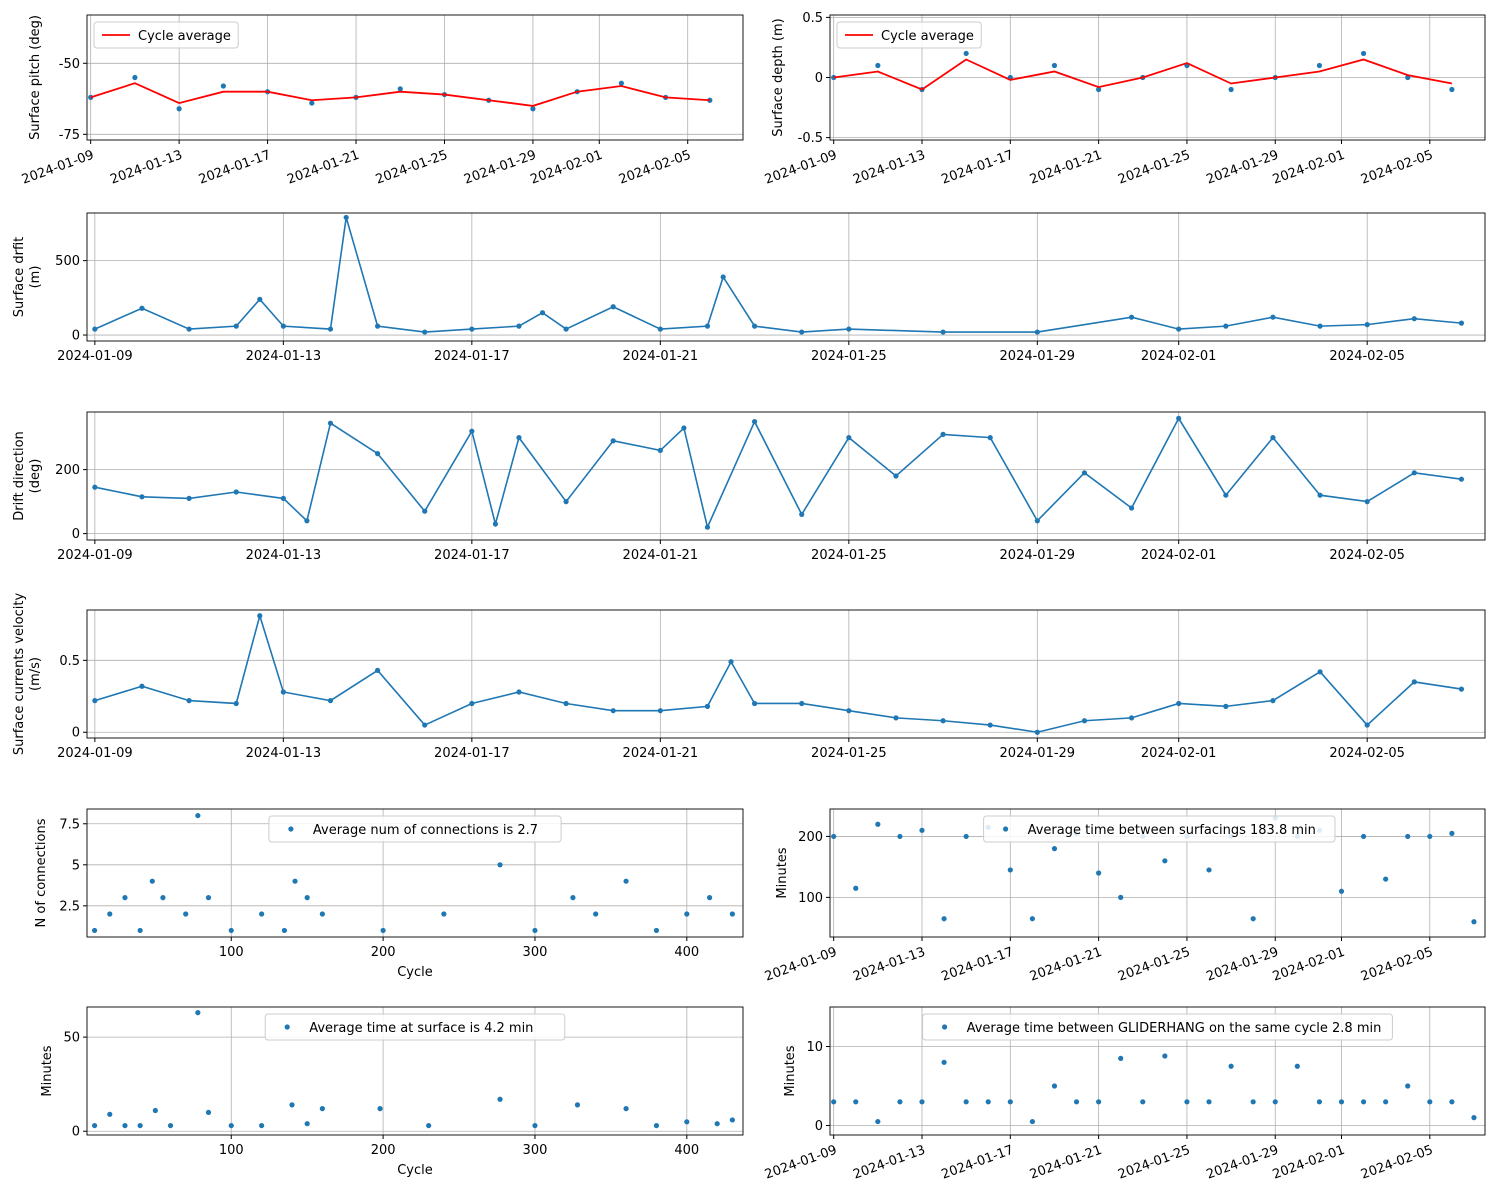  What do you see at coordinates (71, 1038) in the screenshot?
I see `y-tick-label: 50` at bounding box center [71, 1038].